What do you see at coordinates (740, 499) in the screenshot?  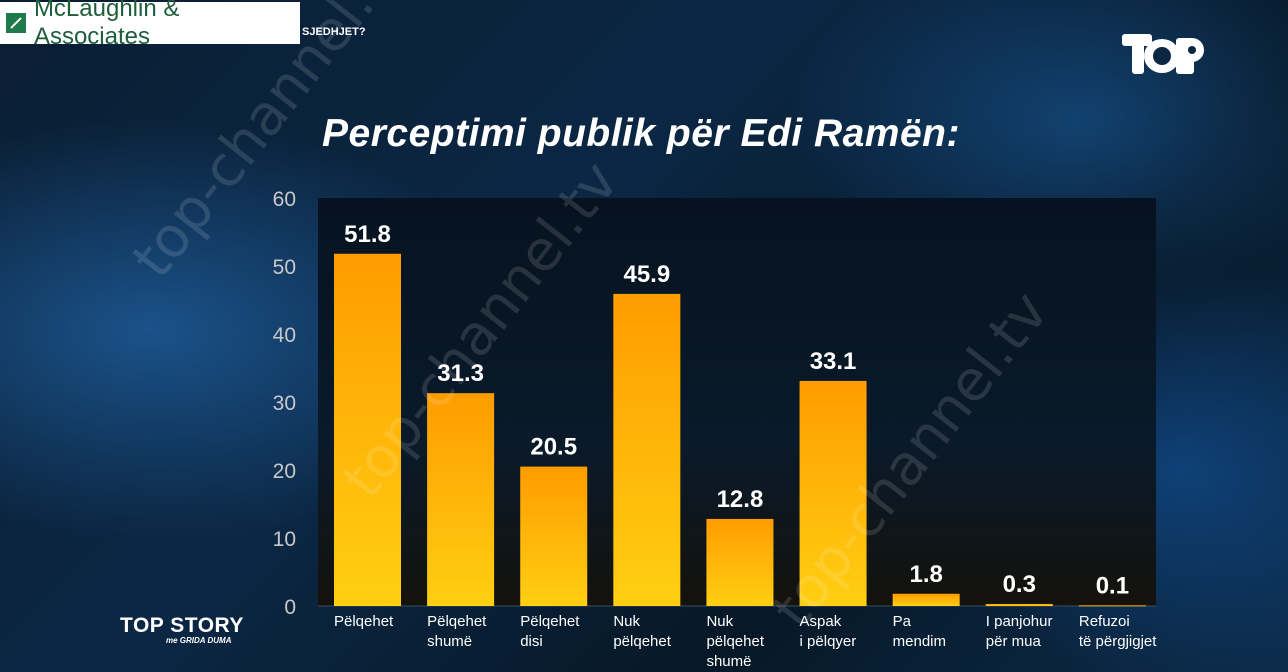 I see `bar-value-label: 12.8` at bounding box center [740, 499].